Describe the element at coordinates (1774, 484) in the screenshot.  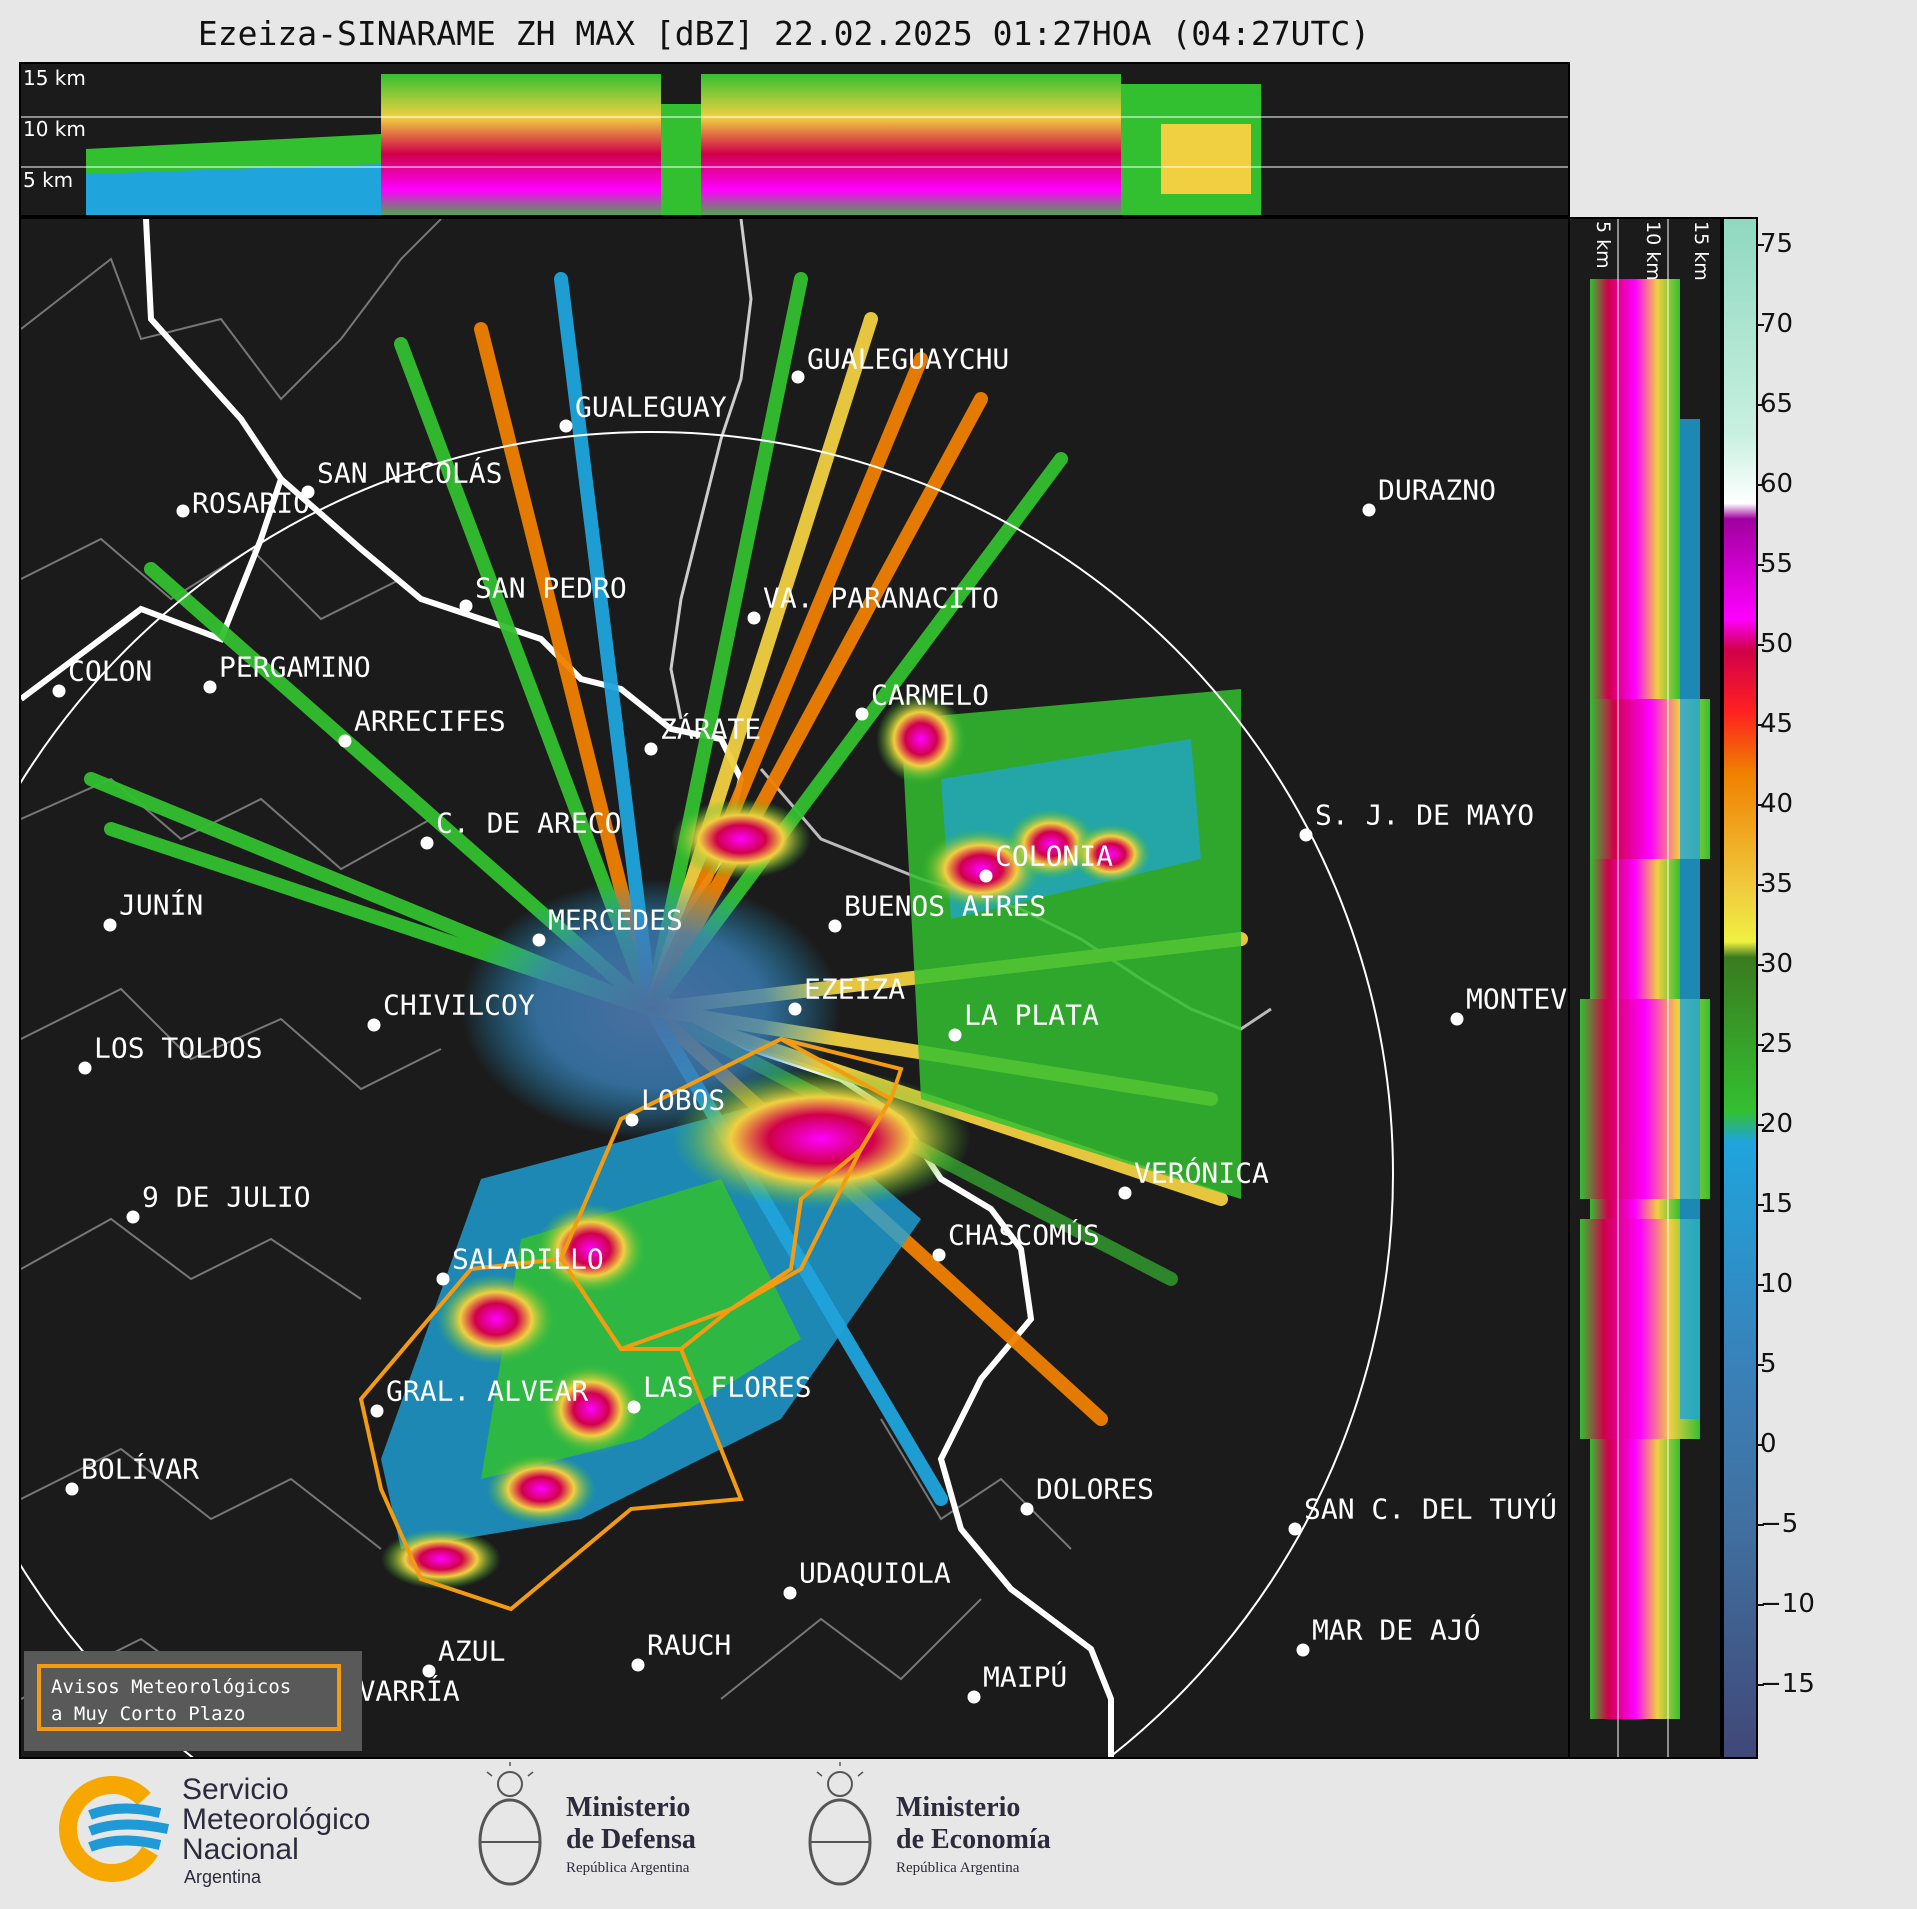
I see `colorbar-tick: 60` at that location.